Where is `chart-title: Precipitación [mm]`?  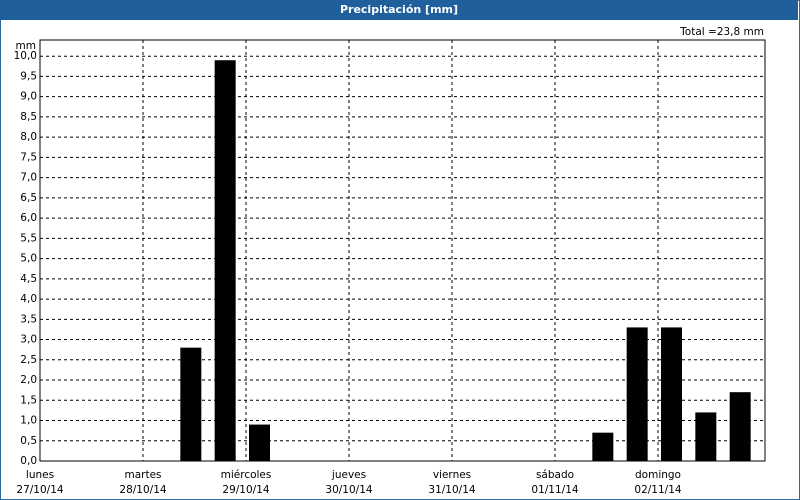
chart-title: Precipitación [mm] is located at coordinates (399, 10).